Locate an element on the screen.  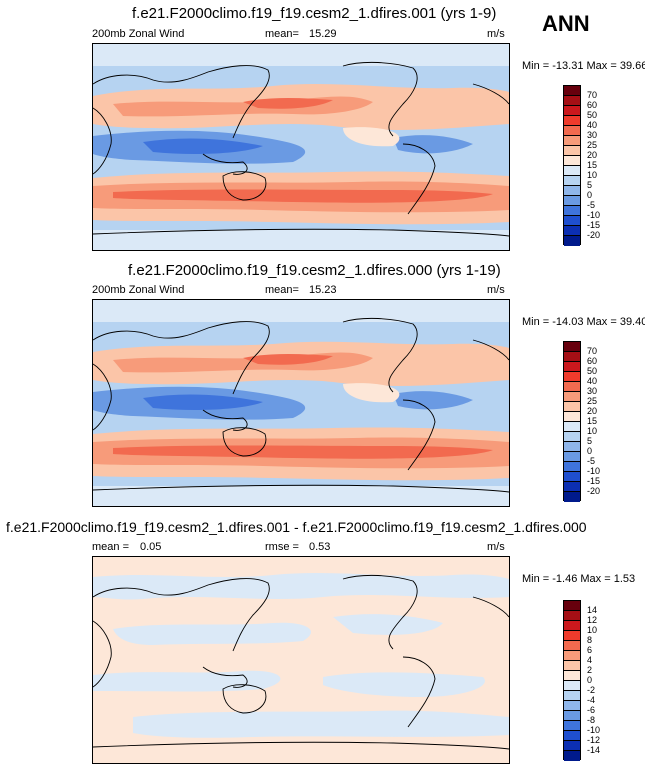
panel1-cbar-tick: -20 is located at coordinates (594, 235).